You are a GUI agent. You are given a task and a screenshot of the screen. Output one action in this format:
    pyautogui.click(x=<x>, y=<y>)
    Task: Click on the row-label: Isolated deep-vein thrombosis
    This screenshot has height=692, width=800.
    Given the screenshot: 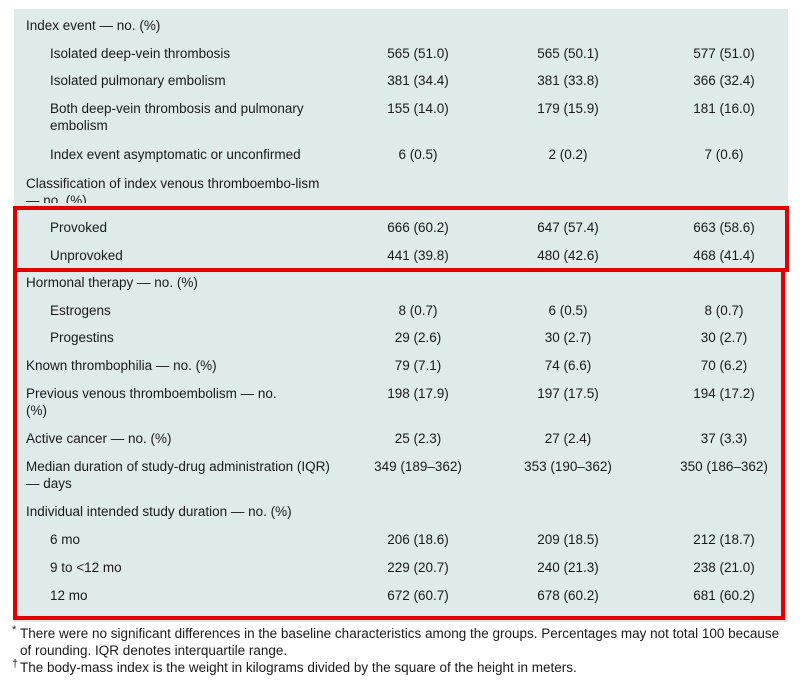 What is the action you would take?
    pyautogui.click(x=140, y=53)
    